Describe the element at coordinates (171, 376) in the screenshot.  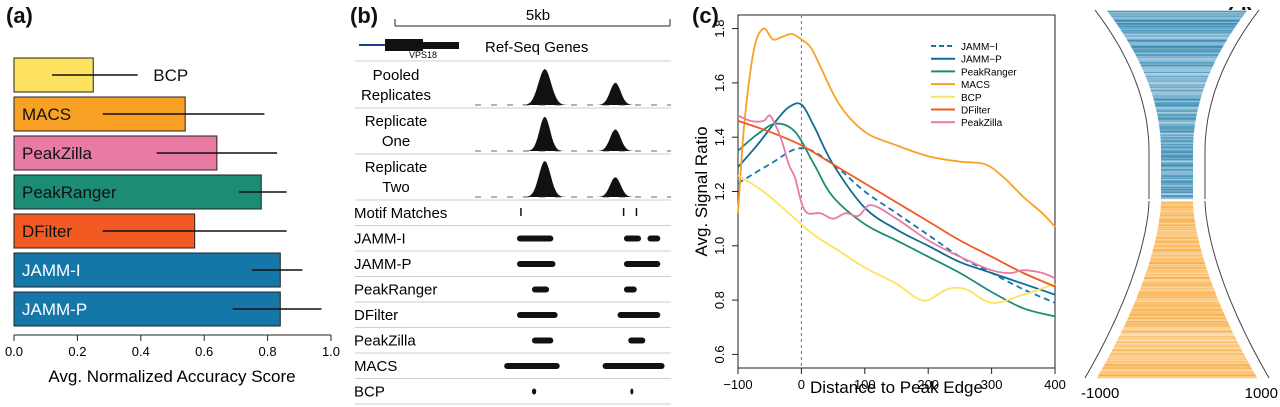
I see `x-axis-title: Avg. Normalized Accuracy Score` at that location.